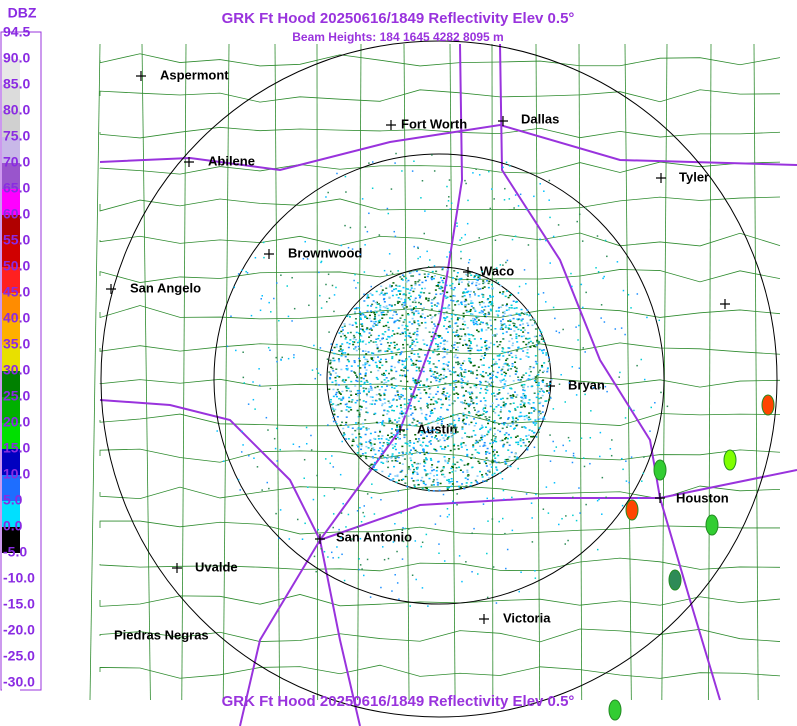 The width and height of the screenshot is (797, 726). What do you see at coordinates (448, 147) in the screenshot?
I see `highway` at bounding box center [448, 147].